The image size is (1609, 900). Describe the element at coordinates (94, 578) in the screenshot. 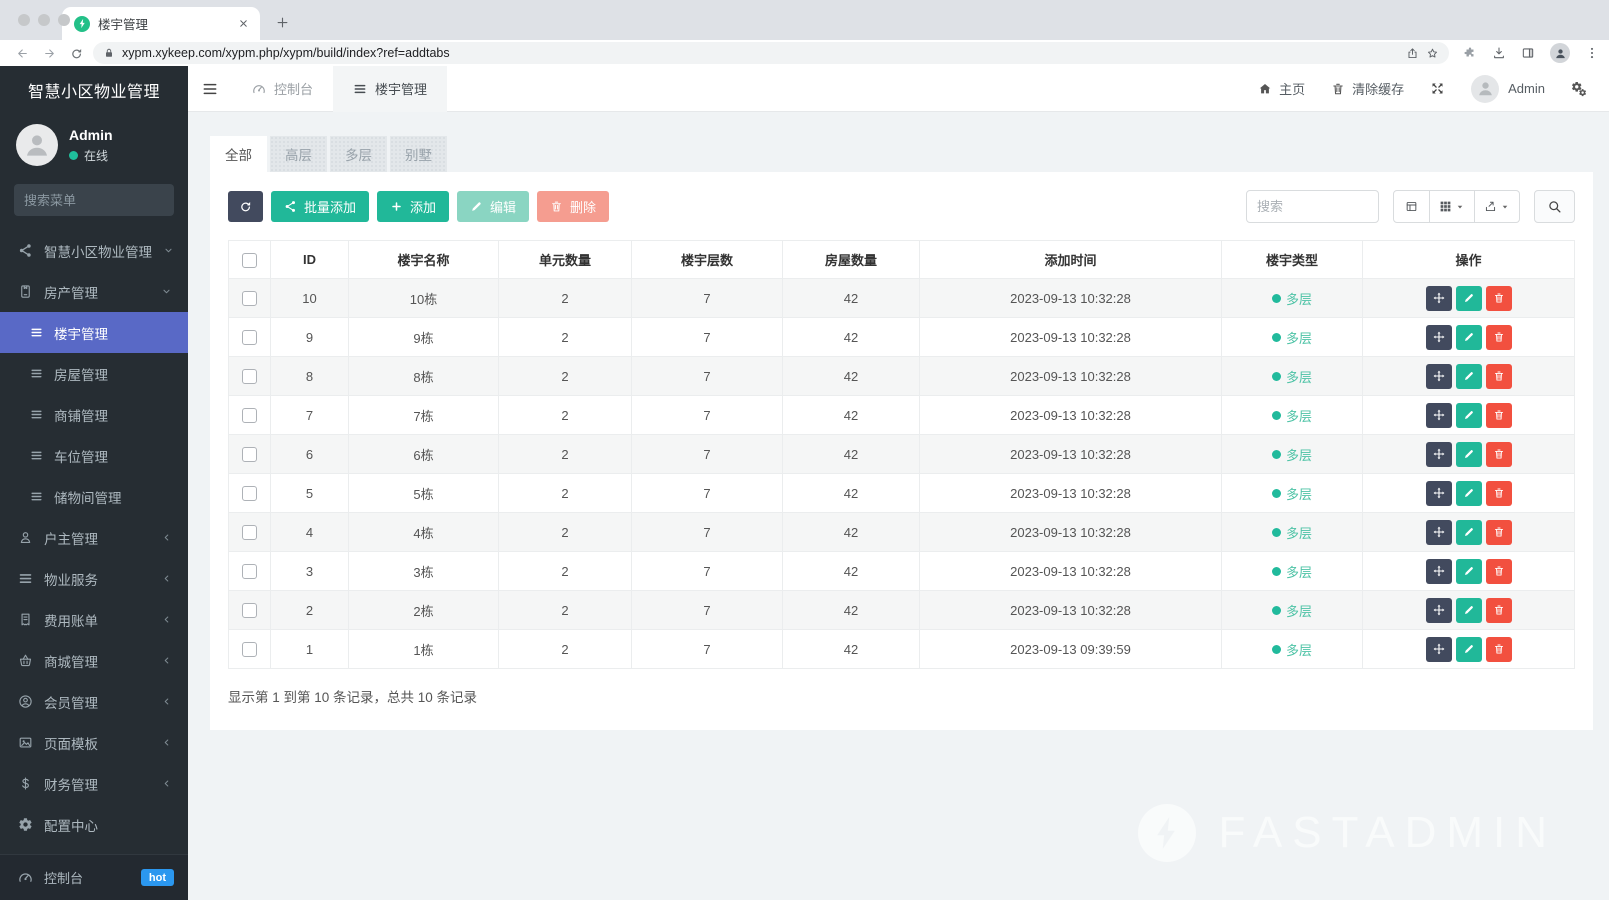

I see `sidebar-item: 物业服务` at that location.